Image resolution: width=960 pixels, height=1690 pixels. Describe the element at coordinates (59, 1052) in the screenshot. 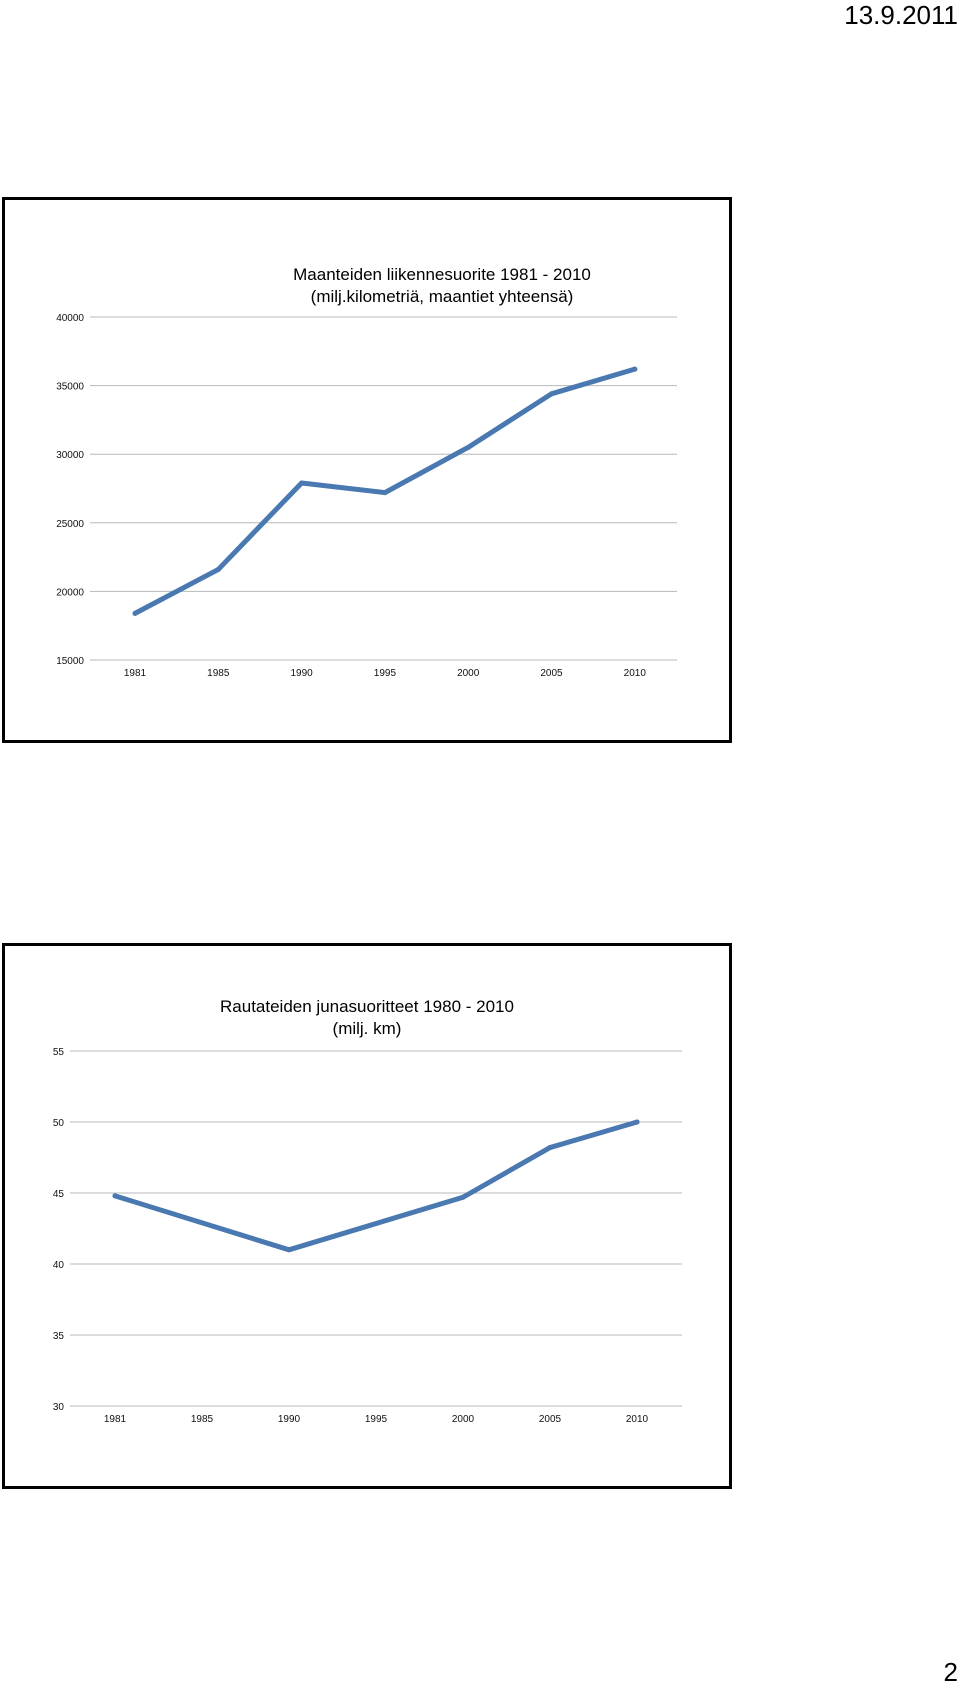

I see `y-tick-label: 55` at that location.